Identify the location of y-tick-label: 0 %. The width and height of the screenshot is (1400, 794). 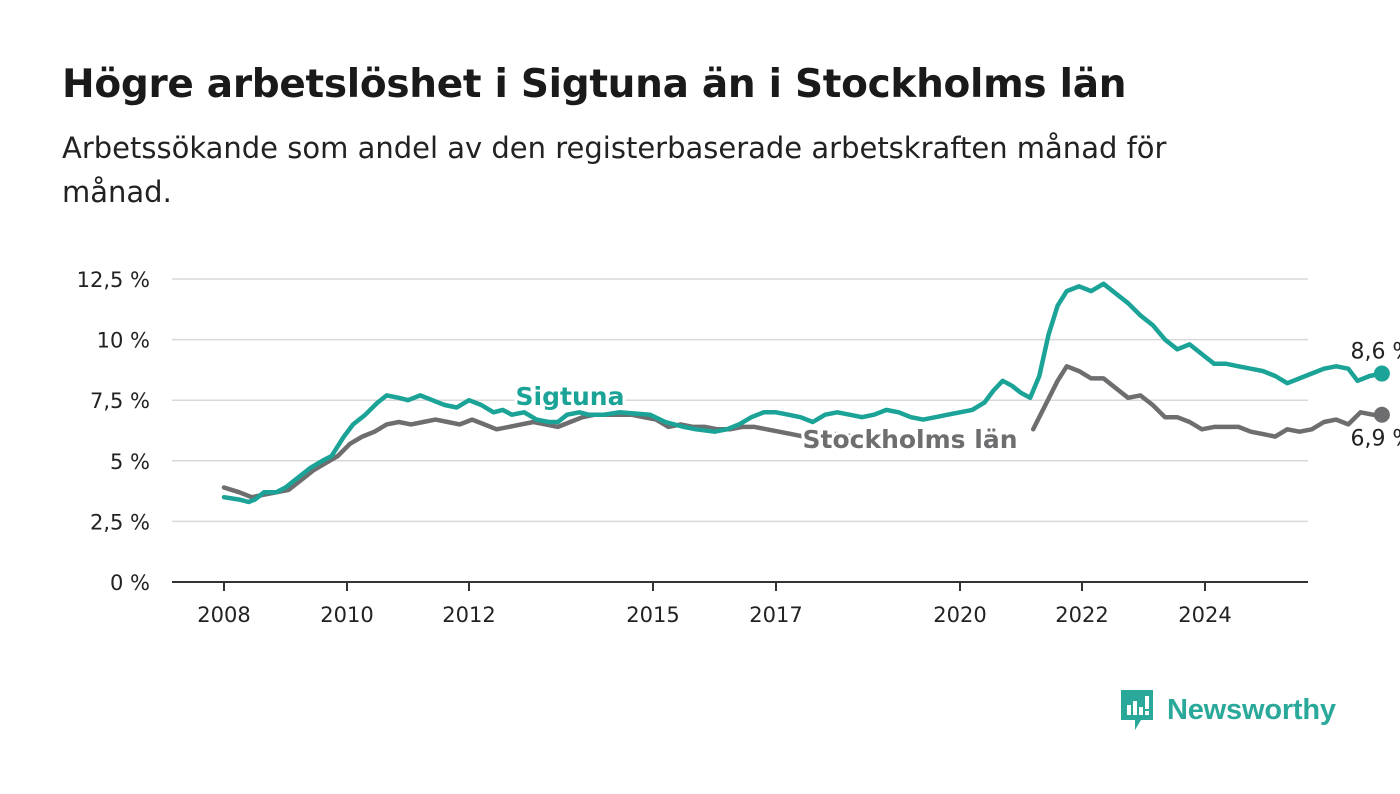
(130, 583).